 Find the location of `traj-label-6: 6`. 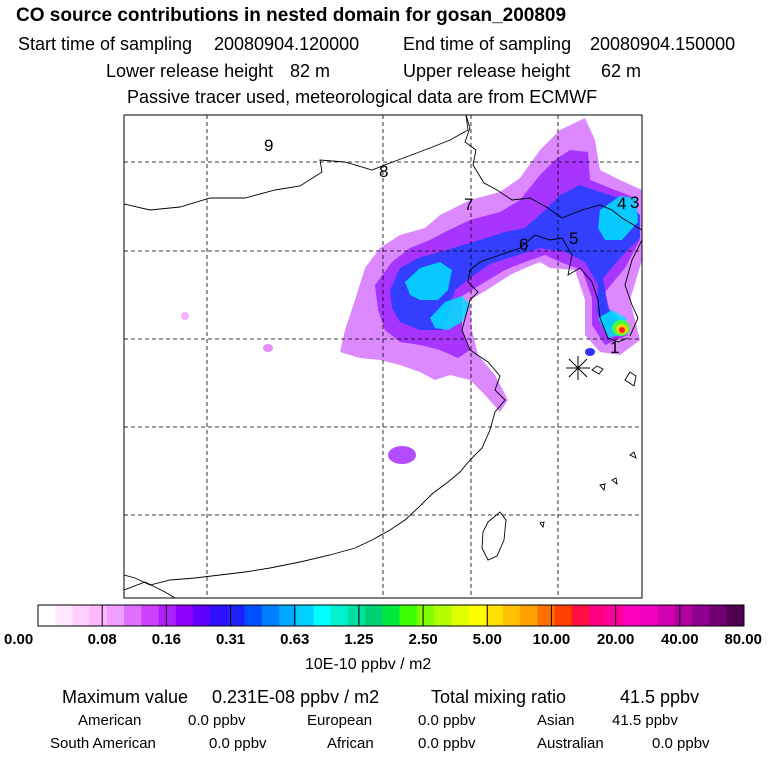

traj-label-6: 6 is located at coordinates (523, 244).